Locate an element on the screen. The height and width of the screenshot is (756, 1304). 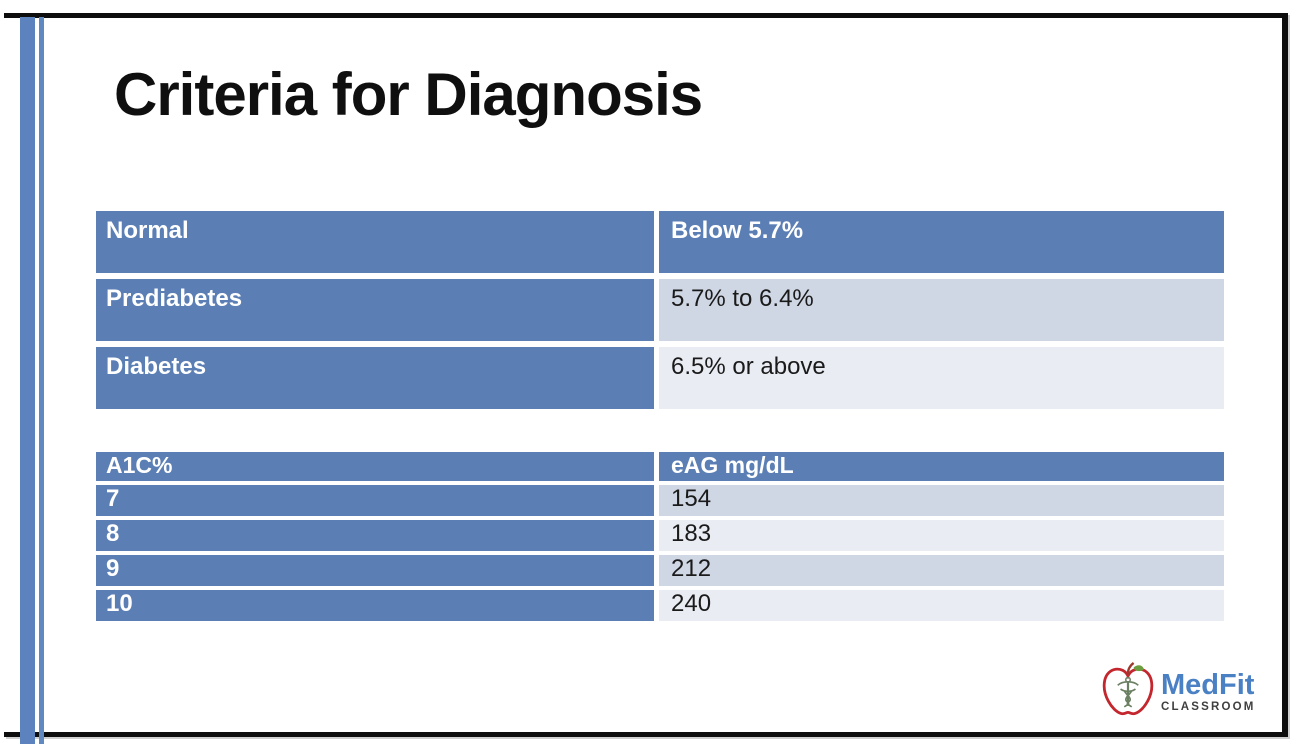
eag-column-header: eAG mg/dL is located at coordinates (941, 466).